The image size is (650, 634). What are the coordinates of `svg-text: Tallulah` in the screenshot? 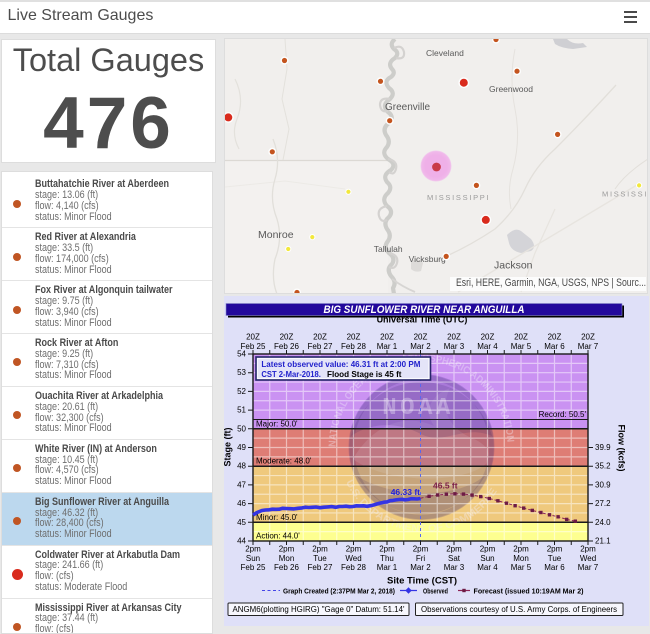 It's located at (388, 249).